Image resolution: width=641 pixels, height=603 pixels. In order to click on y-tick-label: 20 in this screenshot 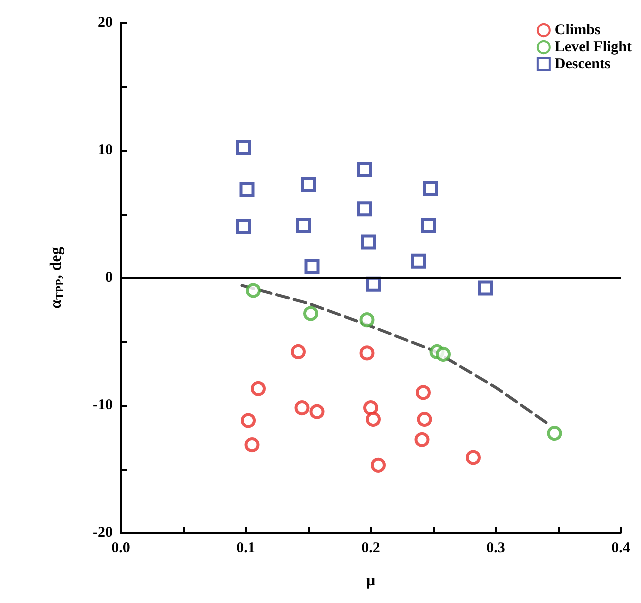, I will do `click(105, 23)`.